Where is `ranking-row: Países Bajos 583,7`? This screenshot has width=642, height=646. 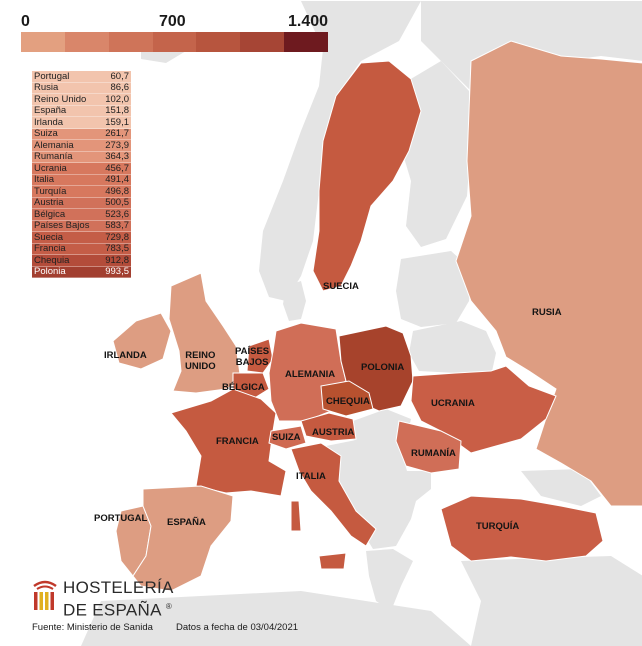
ranking-row: Países Bajos 583,7 is located at coordinates (81, 226).